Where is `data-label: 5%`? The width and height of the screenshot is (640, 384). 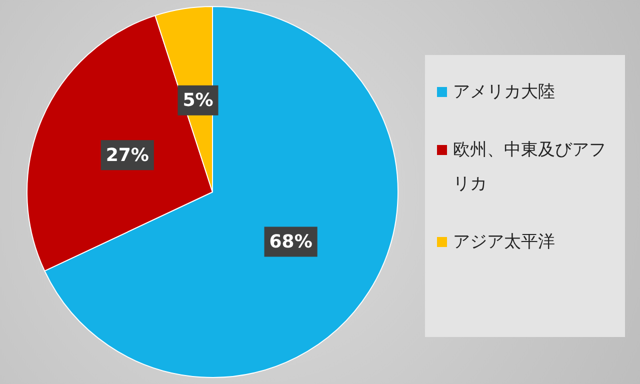
data-label: 5% is located at coordinates (198, 101).